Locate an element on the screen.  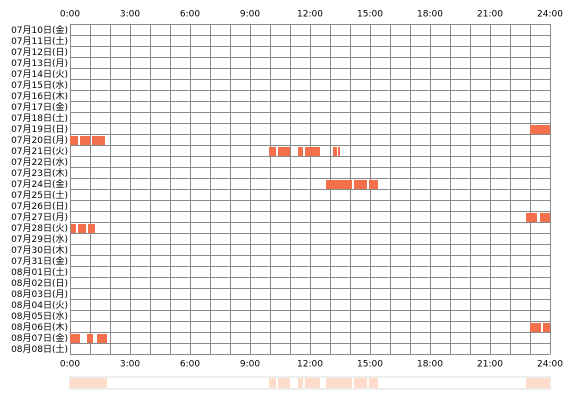
day-label: 07月31日(金) is located at coordinates (39, 261).